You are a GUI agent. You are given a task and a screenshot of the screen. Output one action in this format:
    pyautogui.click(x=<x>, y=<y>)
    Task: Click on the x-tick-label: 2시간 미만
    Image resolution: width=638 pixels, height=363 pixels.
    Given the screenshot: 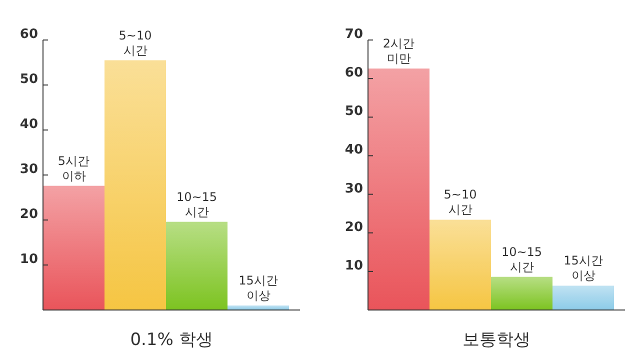 What is the action you would take?
    pyautogui.click(x=398, y=51)
    